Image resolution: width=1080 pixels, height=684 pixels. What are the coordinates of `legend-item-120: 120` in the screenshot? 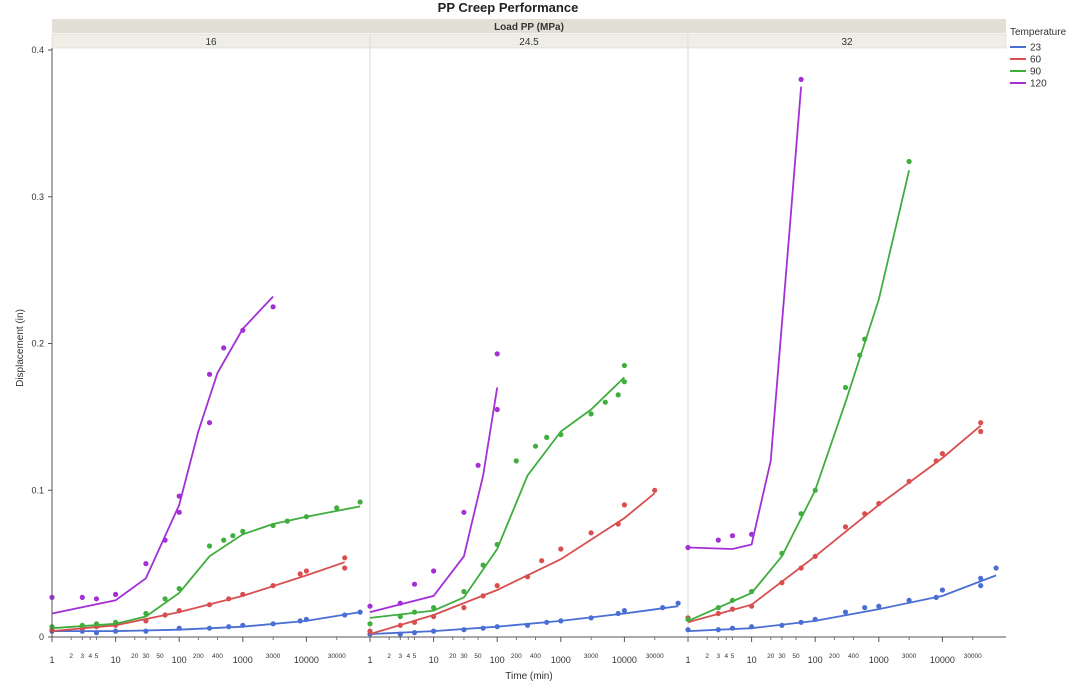 It's located at (1038, 84).